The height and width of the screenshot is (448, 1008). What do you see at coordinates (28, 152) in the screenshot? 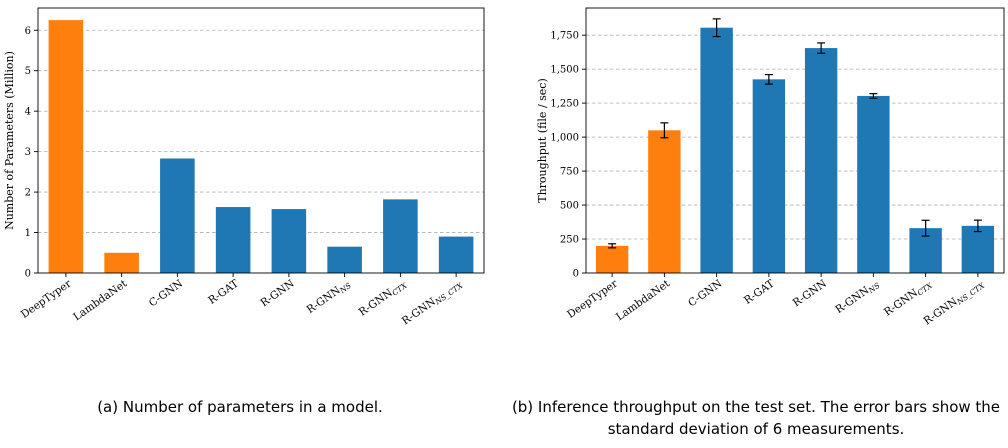
I see `y-tick-label: 3` at bounding box center [28, 152].